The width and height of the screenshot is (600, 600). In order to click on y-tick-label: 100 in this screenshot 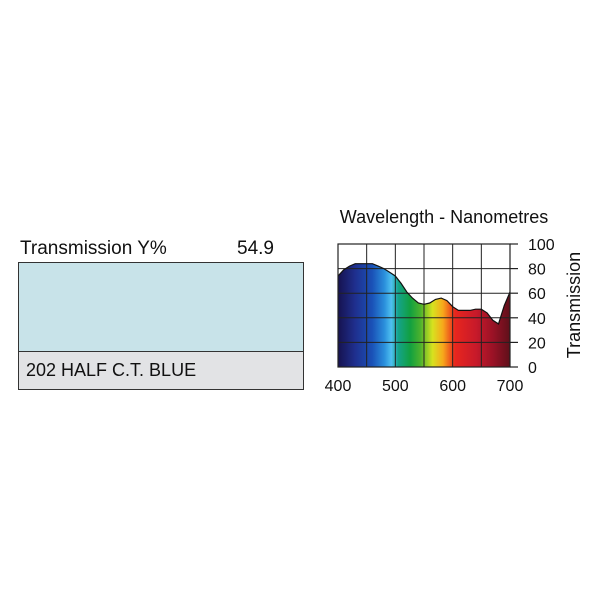, I will do `click(541, 245)`.